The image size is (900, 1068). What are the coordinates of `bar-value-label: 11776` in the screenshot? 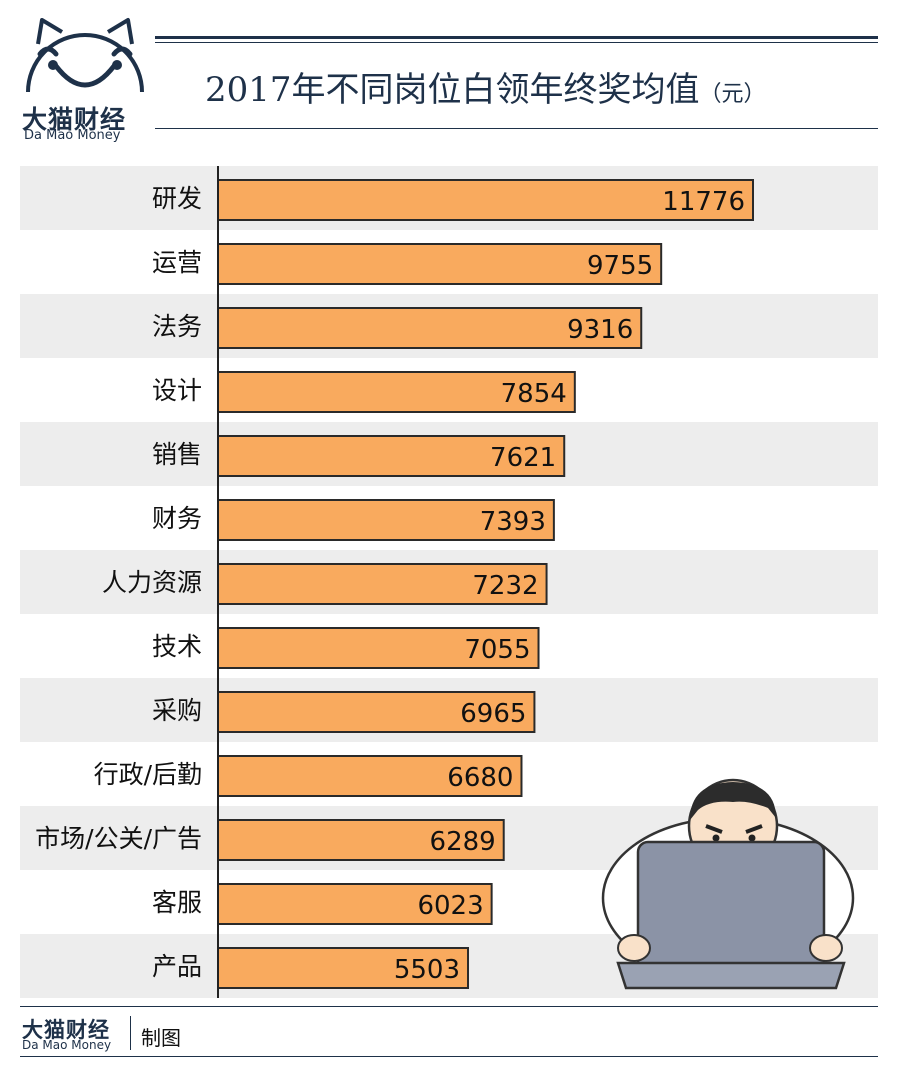 It's located at (703, 202).